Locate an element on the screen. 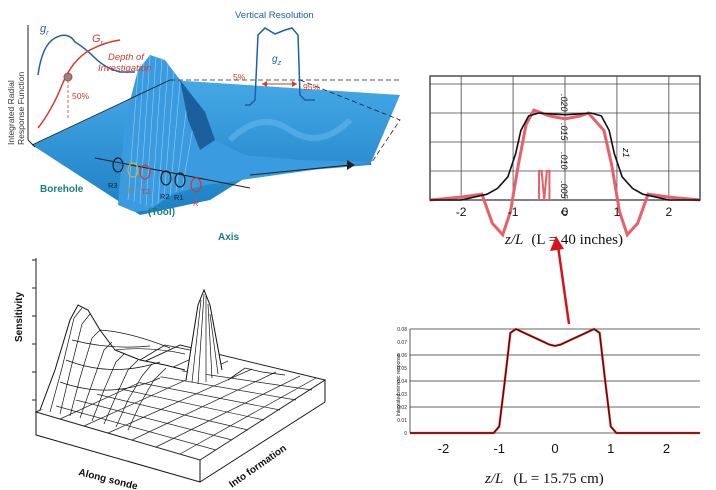  chart-tr-xtick-label: -2 is located at coordinates (461, 212).